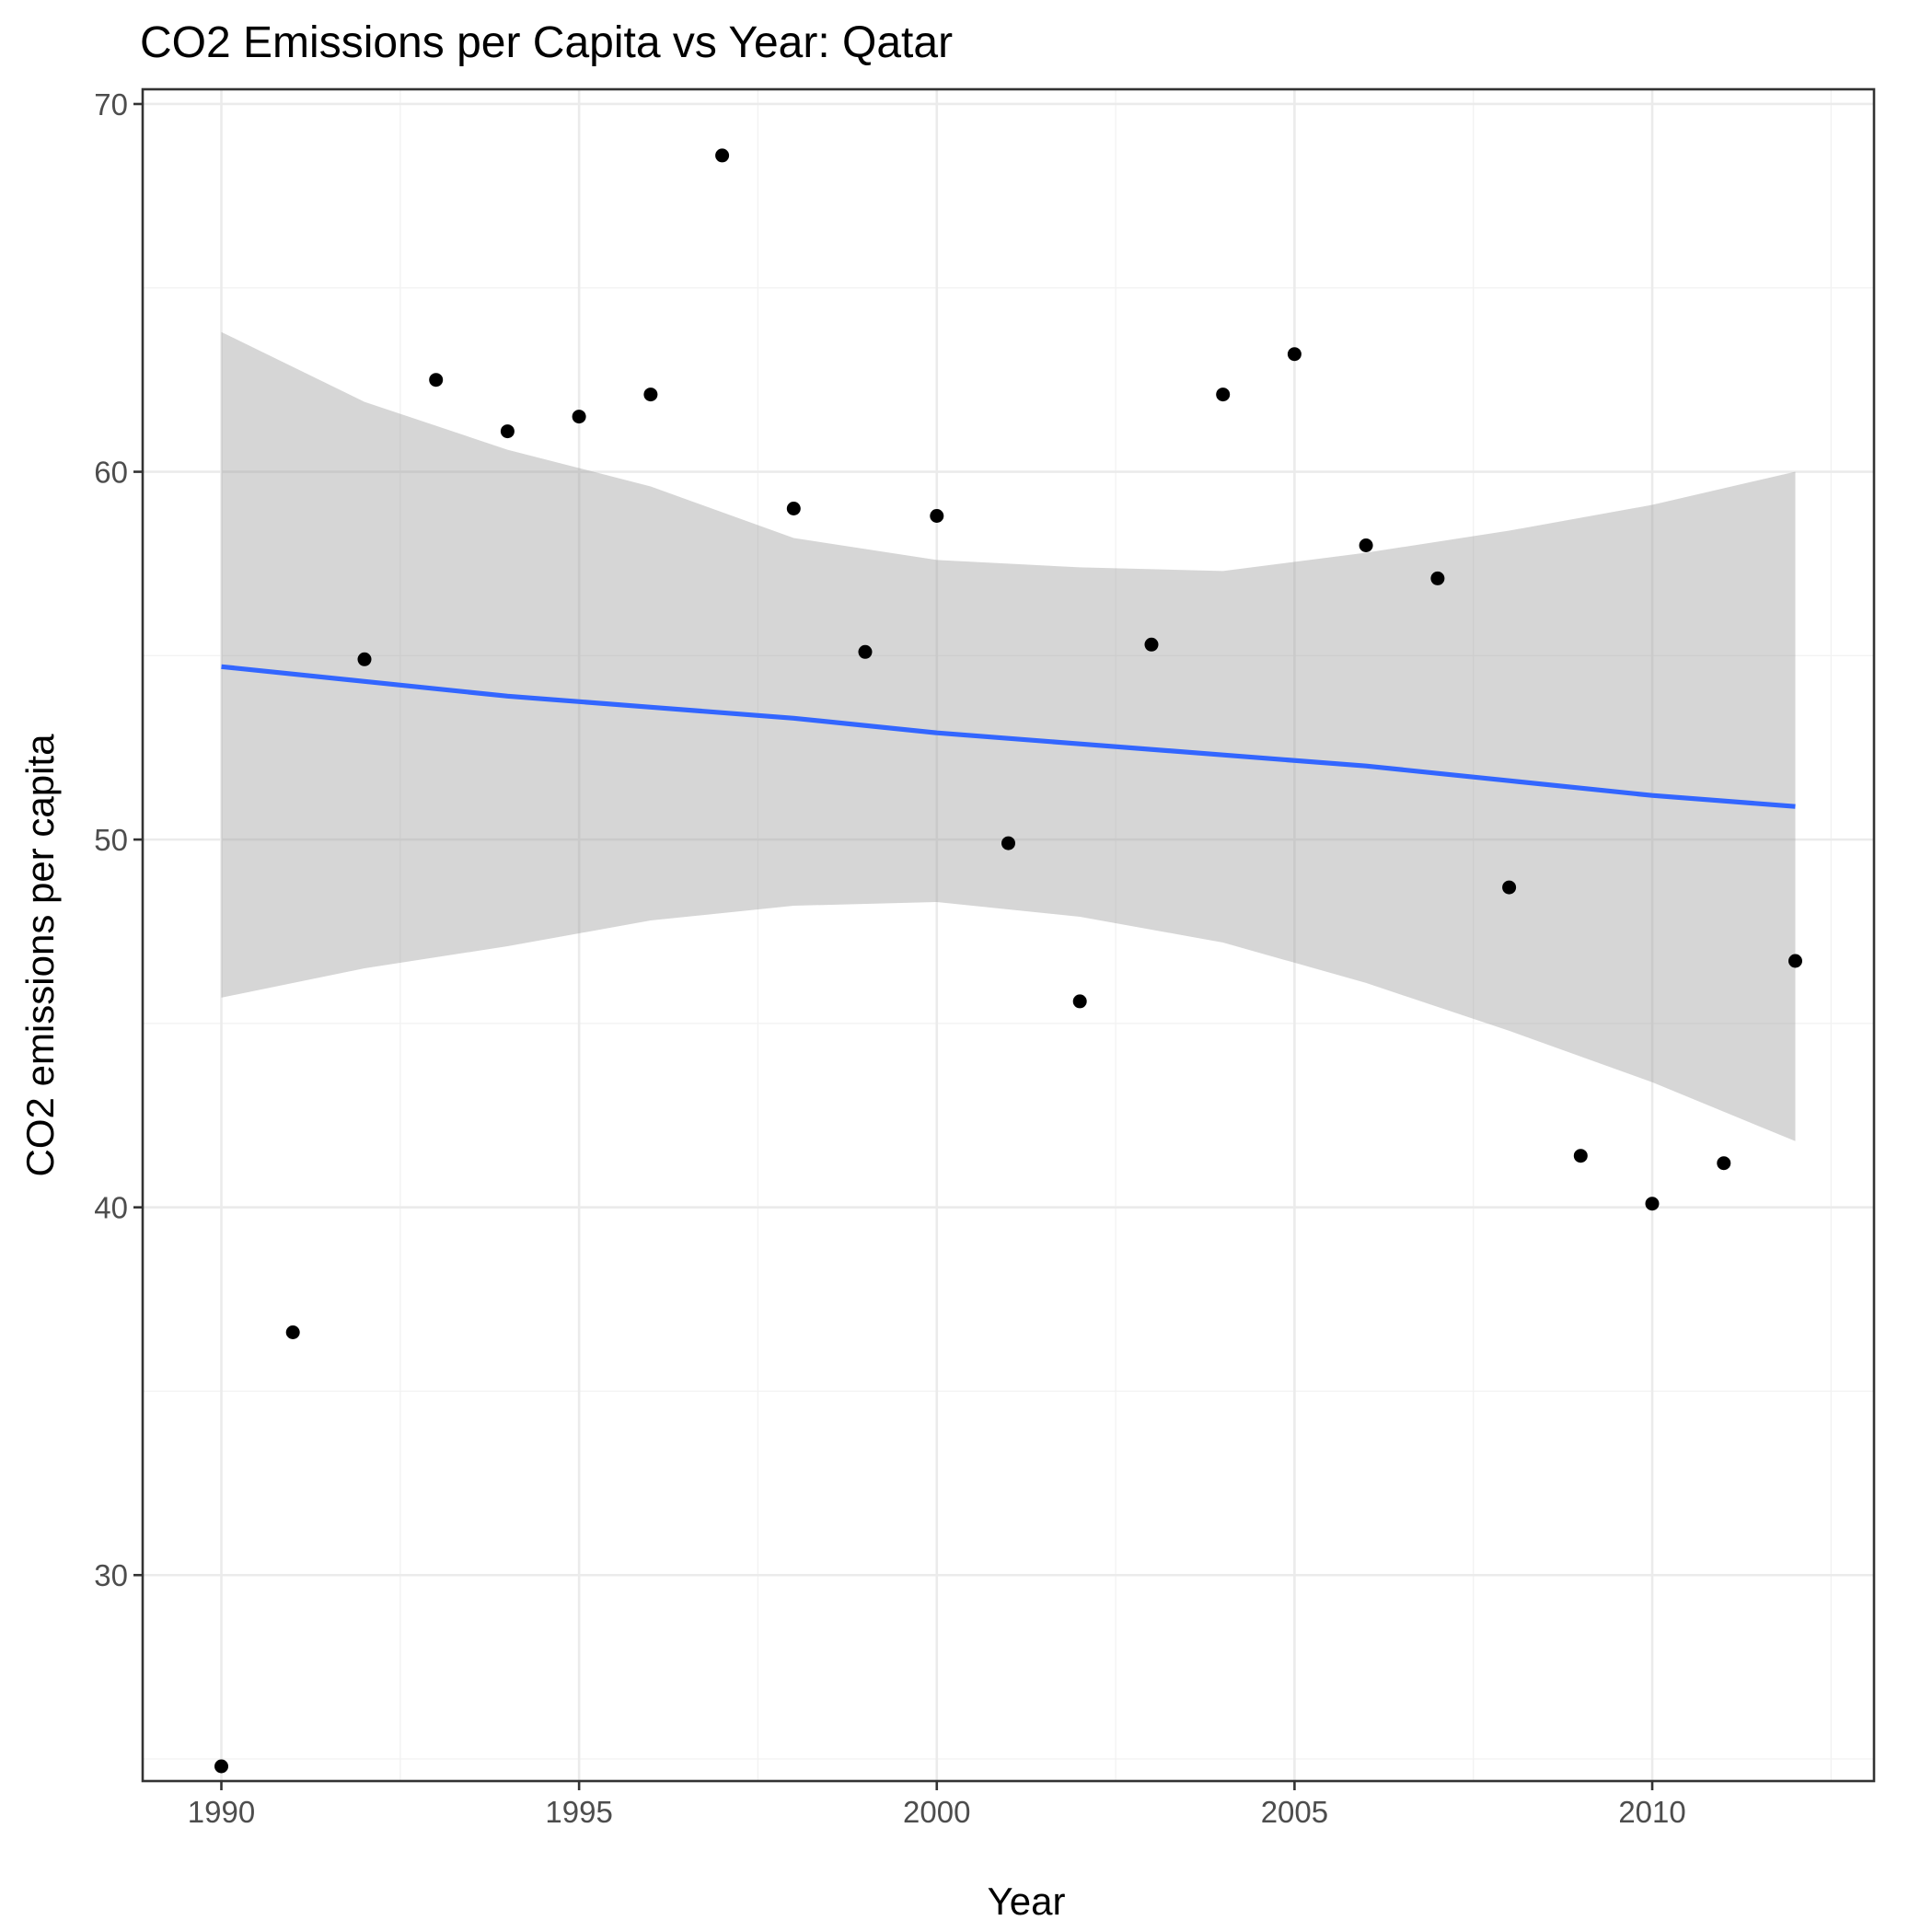 Image resolution: width=1932 pixels, height=1932 pixels. I want to click on x-tick-label: 2010, so click(1652, 1812).